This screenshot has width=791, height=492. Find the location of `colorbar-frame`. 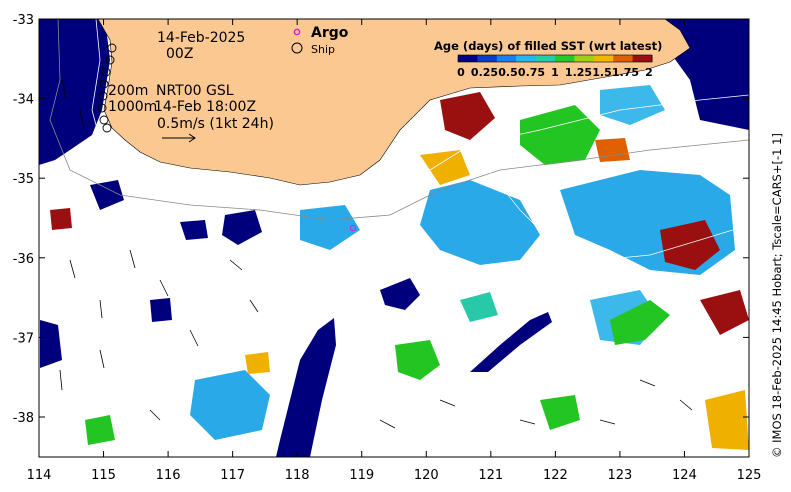

colorbar-frame is located at coordinates (555, 58).